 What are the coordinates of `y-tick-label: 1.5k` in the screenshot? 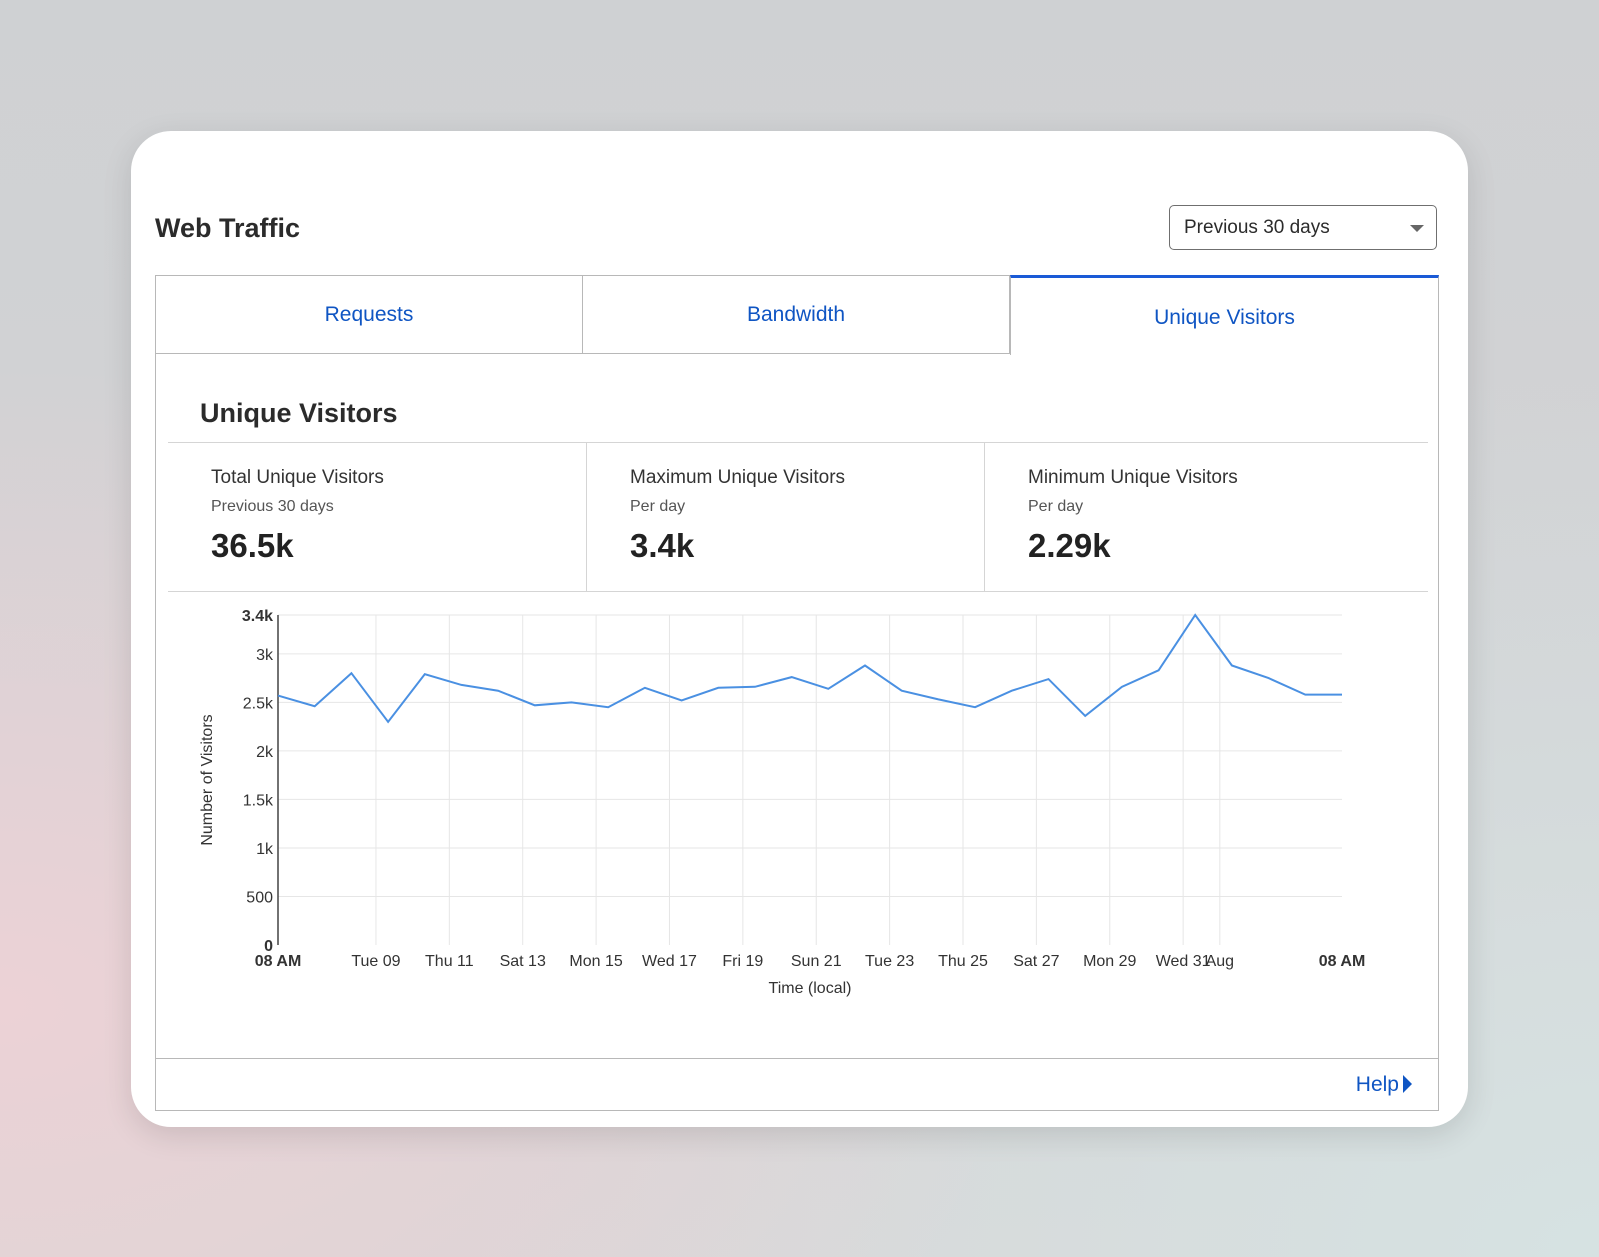 It's located at (258, 800).